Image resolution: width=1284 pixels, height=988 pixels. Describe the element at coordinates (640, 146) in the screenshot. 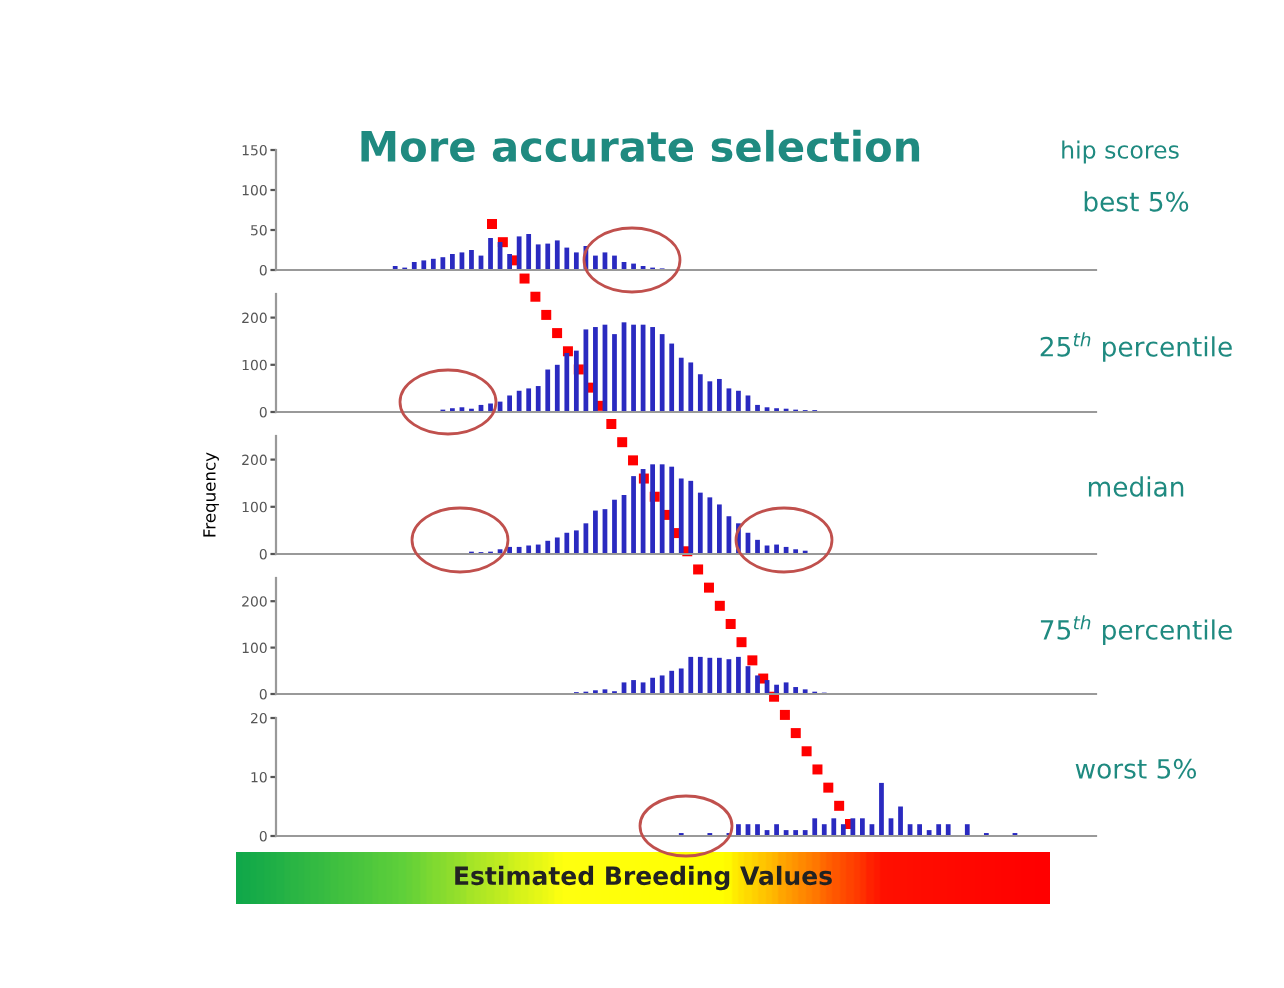

I see `chart-title: More accurate selection` at that location.